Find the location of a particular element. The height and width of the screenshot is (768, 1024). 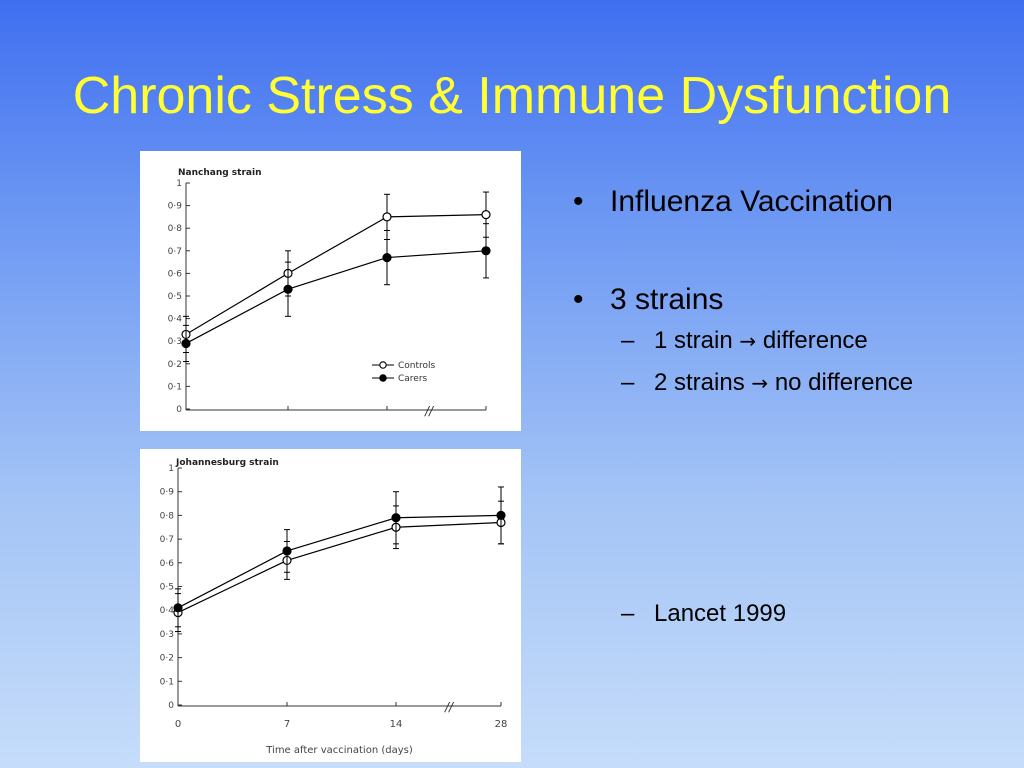

x-axis-label: Time after vaccination (days) is located at coordinates (339, 750).